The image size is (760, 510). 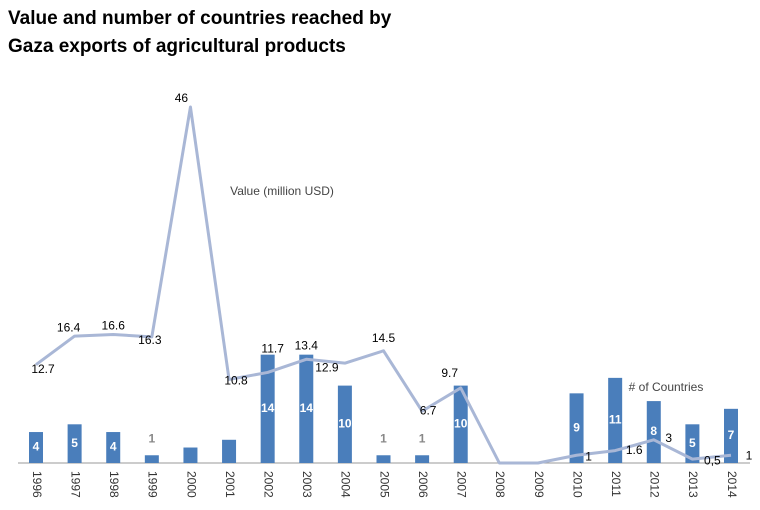 I want to click on chart-title: Gaza exports of agricultural products, so click(x=177, y=46).